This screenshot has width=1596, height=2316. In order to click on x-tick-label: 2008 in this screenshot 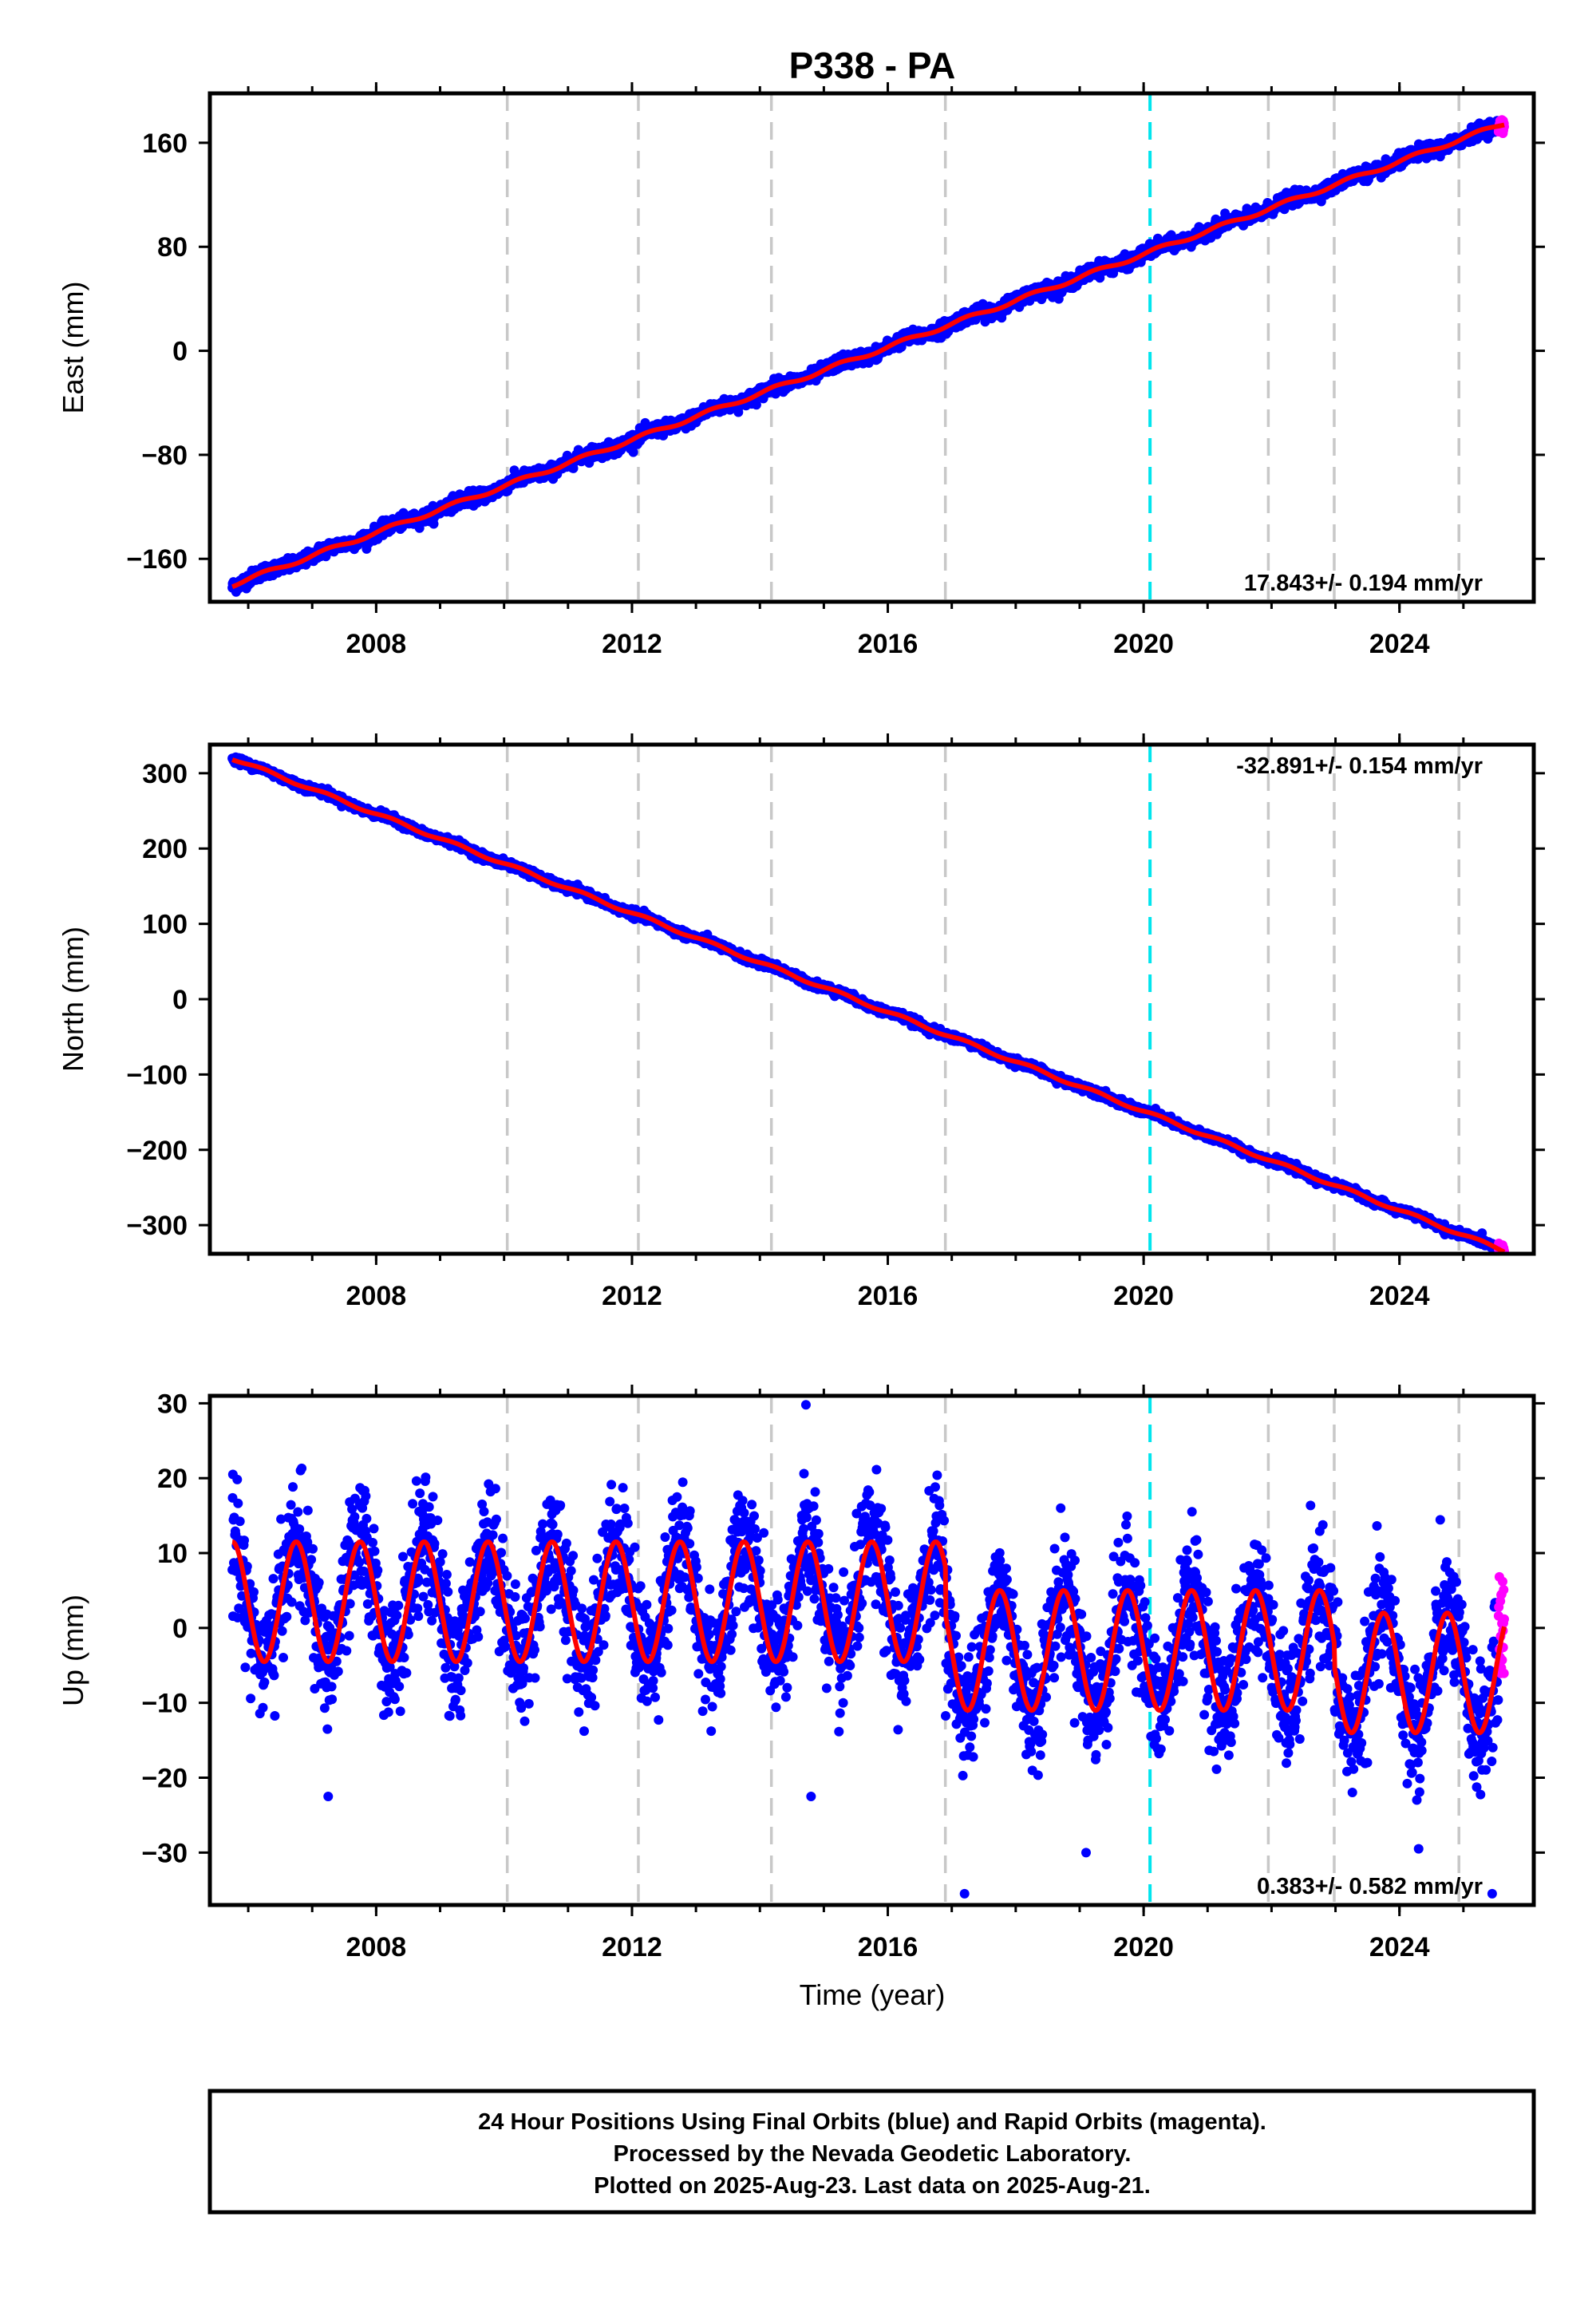, I will do `click(376, 644)`.